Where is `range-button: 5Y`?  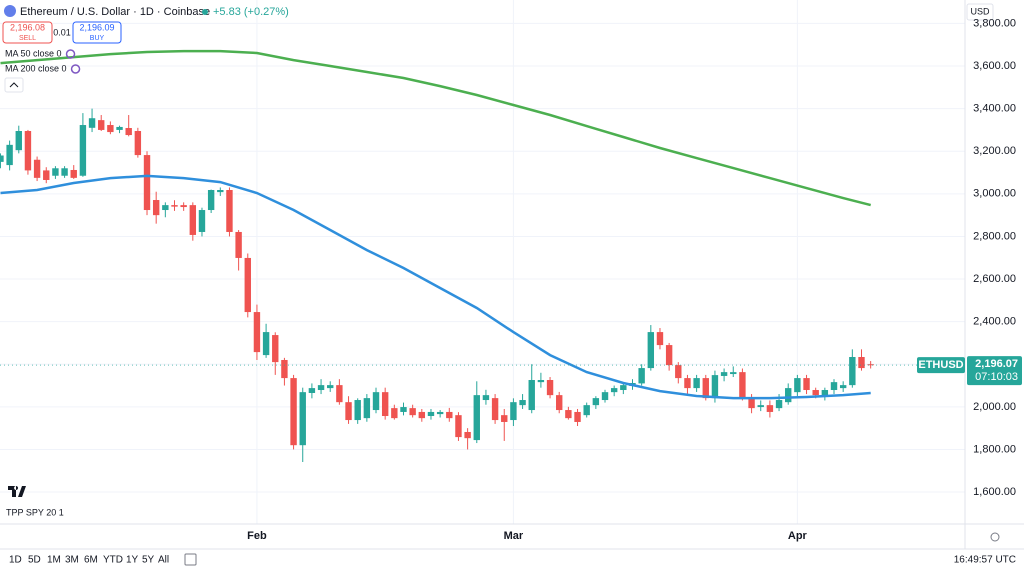 range-button: 5Y is located at coordinates (148, 560).